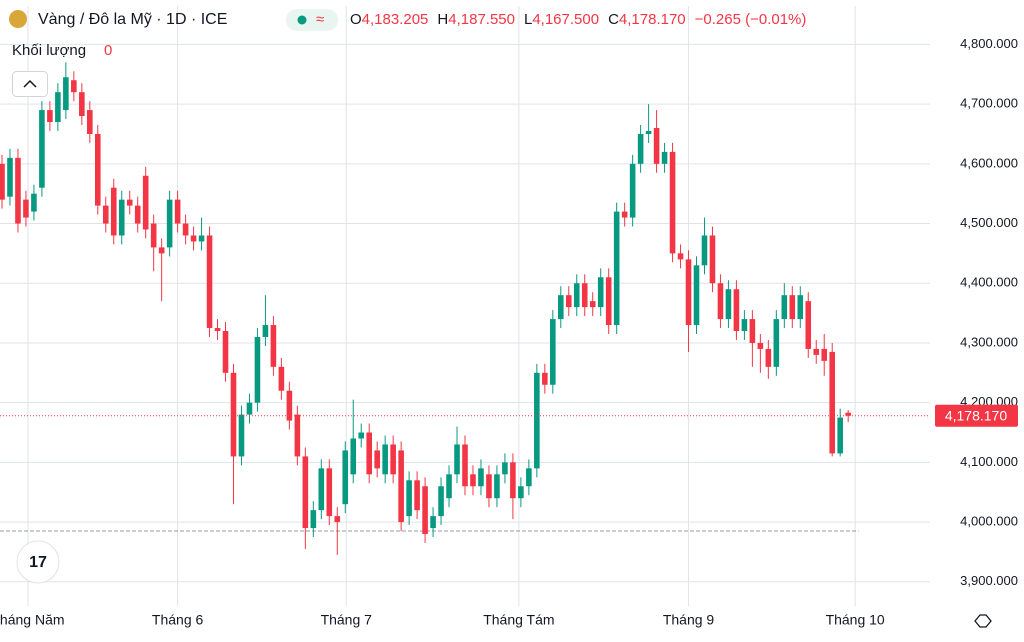 The width and height of the screenshot is (1024, 642). What do you see at coordinates (132, 19) in the screenshot?
I see `symbol-title: Vàng / Đô la Mỹ · 1D · ICE` at bounding box center [132, 19].